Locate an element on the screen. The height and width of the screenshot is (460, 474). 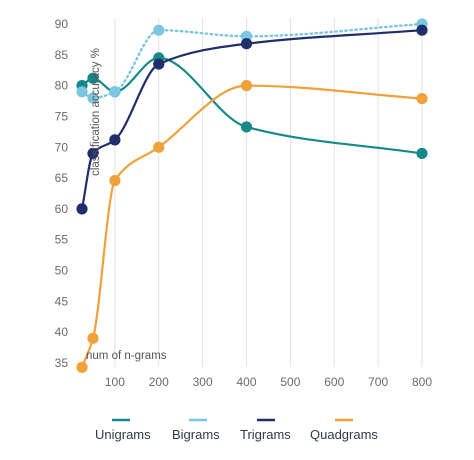
y-tick-label: 80 is located at coordinates (62, 86).